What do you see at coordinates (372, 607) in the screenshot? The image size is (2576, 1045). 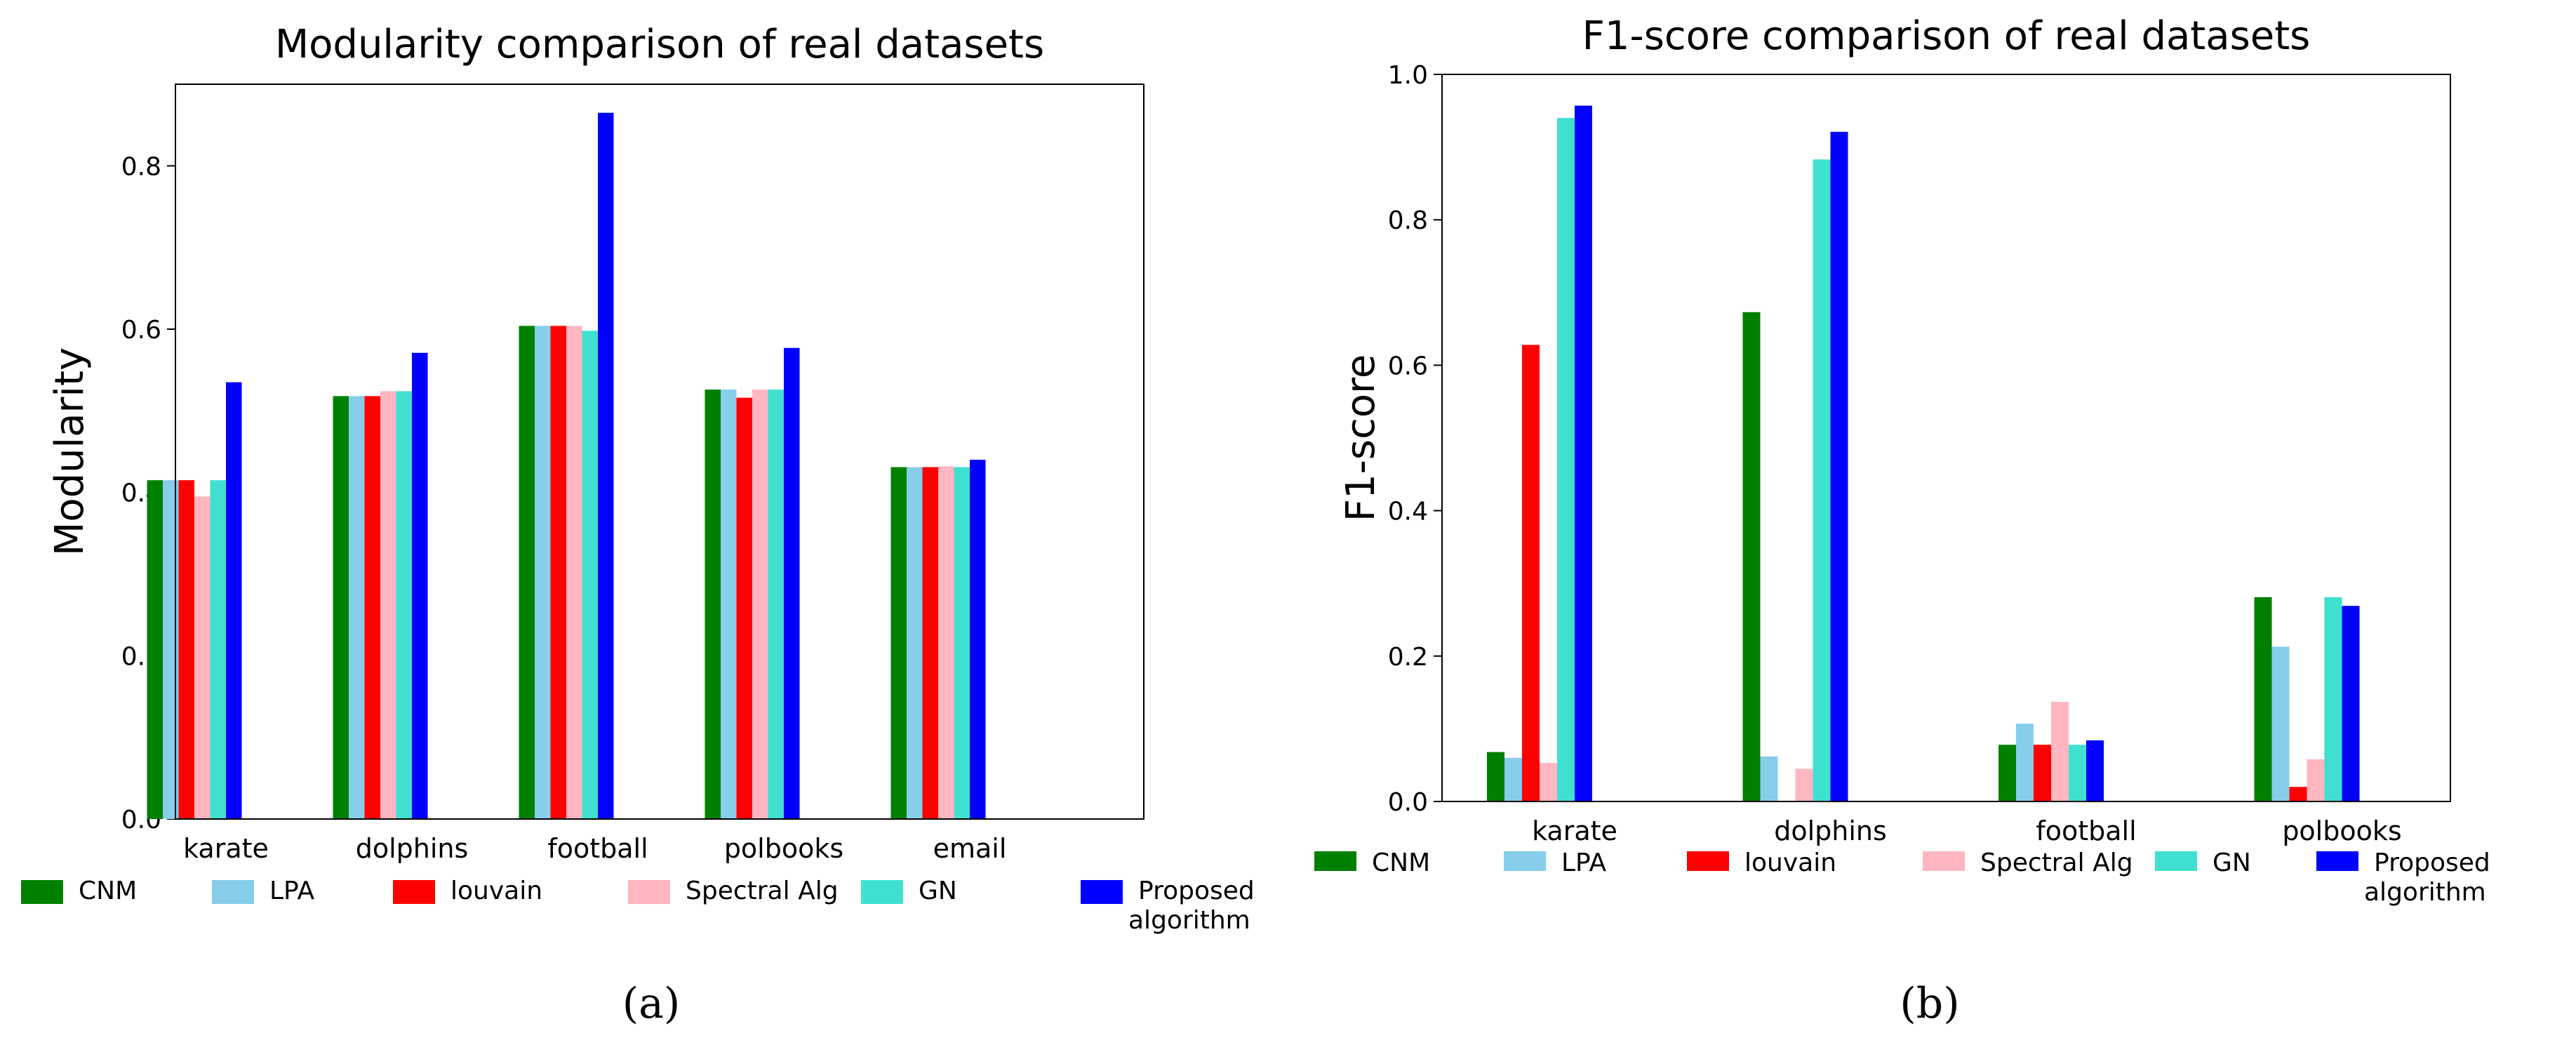 I see `bar-louvain-dolphins` at bounding box center [372, 607].